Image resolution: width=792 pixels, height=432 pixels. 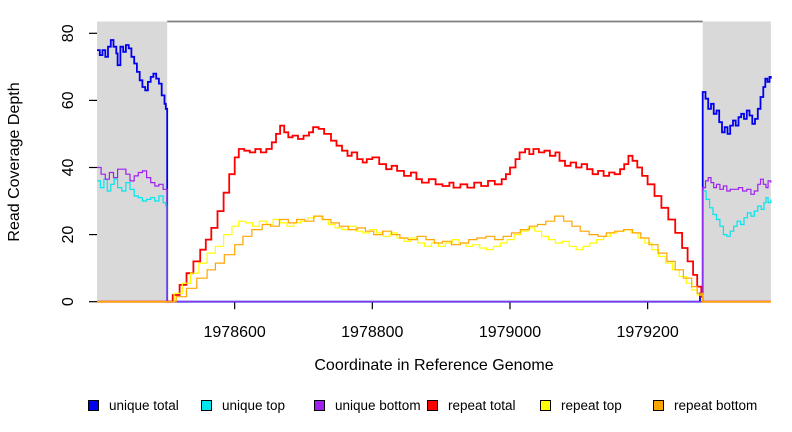 I want to click on legend-swatch-repeat-bottom, so click(x=658, y=405).